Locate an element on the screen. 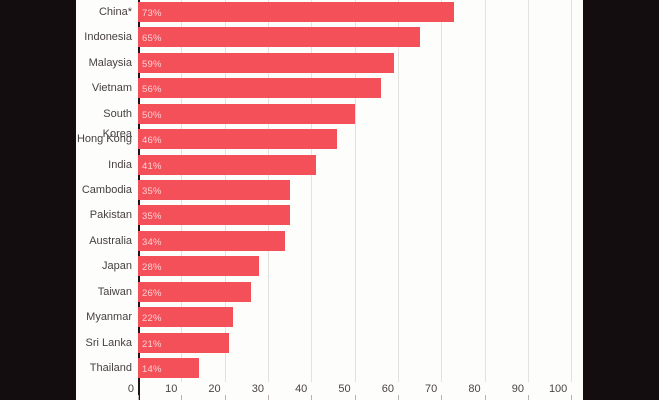  bar-row: Japan 28% is located at coordinates (329, 266).